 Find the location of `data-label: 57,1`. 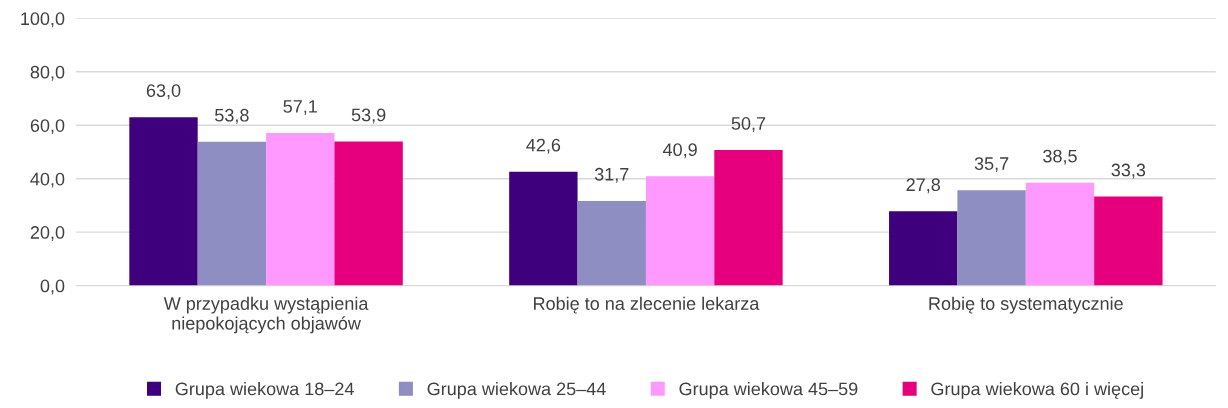

data-label: 57,1 is located at coordinates (300, 107).